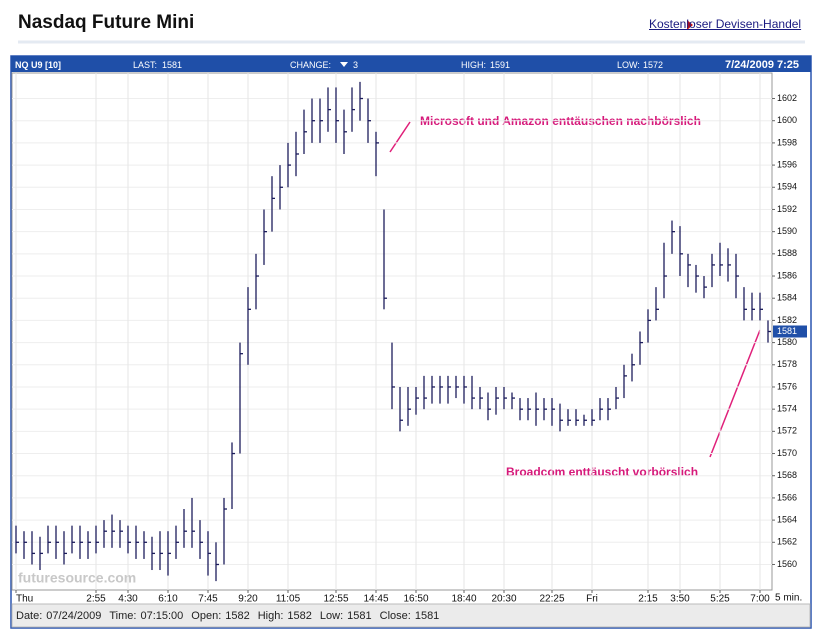  What do you see at coordinates (285, 616) in the screenshot?
I see `status-item: High: 1582` at bounding box center [285, 616].